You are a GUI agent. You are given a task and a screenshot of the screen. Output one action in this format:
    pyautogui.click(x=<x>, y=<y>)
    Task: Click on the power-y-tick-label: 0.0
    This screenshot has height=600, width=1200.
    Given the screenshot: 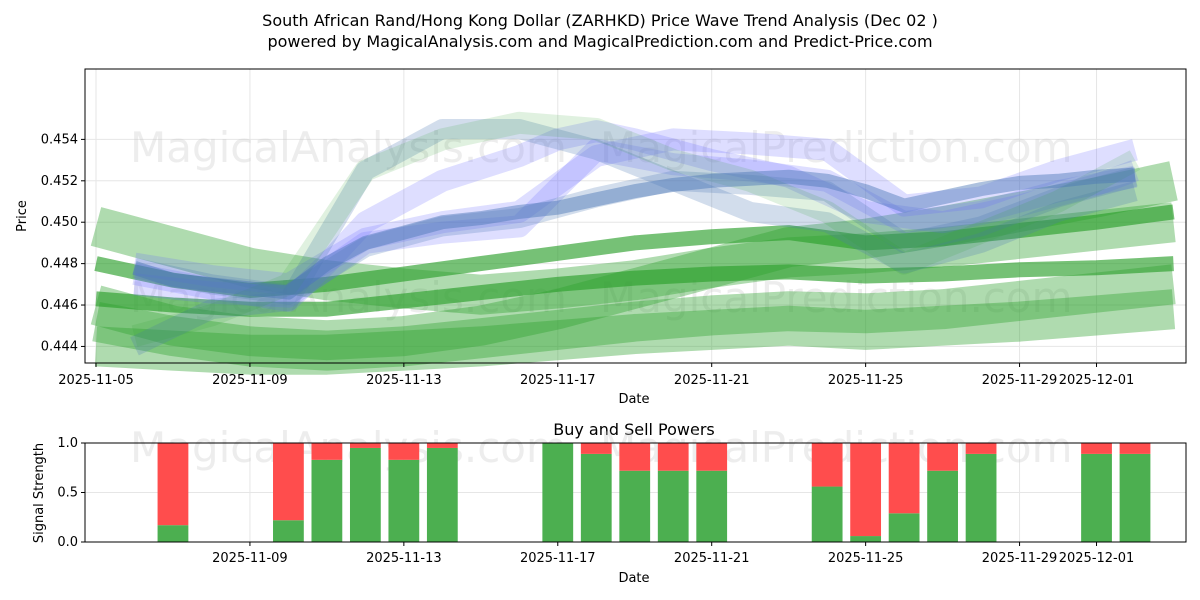 What is the action you would take?
    pyautogui.click(x=67, y=542)
    